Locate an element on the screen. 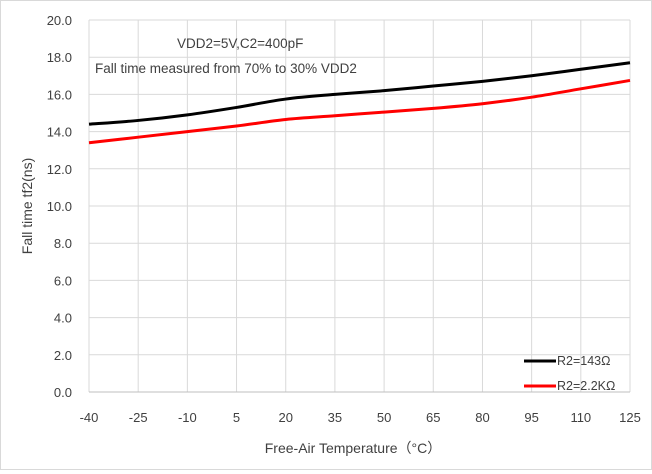 The width and height of the screenshot is (652, 474). y-tick-label: 14.0 is located at coordinates (59, 132).